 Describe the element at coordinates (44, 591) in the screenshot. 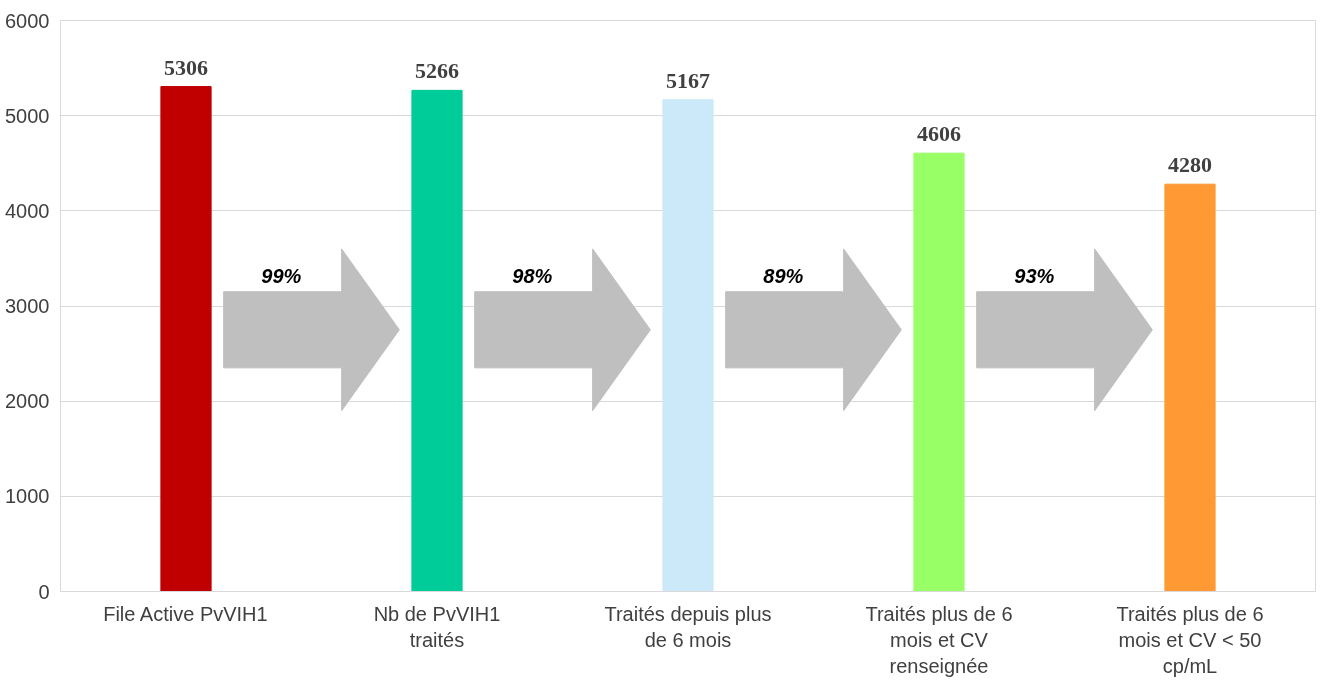

I see `y-tick-label: 0` at that location.